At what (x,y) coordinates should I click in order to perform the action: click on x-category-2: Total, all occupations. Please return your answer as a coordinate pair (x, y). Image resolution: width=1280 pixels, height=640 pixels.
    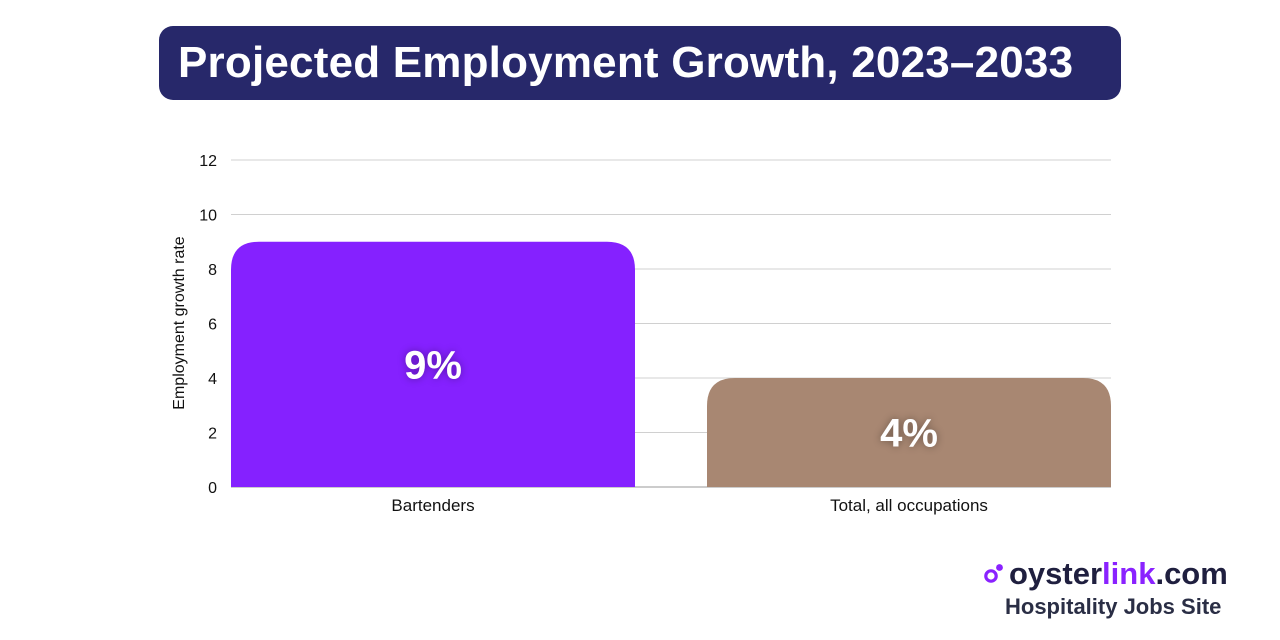
    Looking at the image, I should click on (909, 505).